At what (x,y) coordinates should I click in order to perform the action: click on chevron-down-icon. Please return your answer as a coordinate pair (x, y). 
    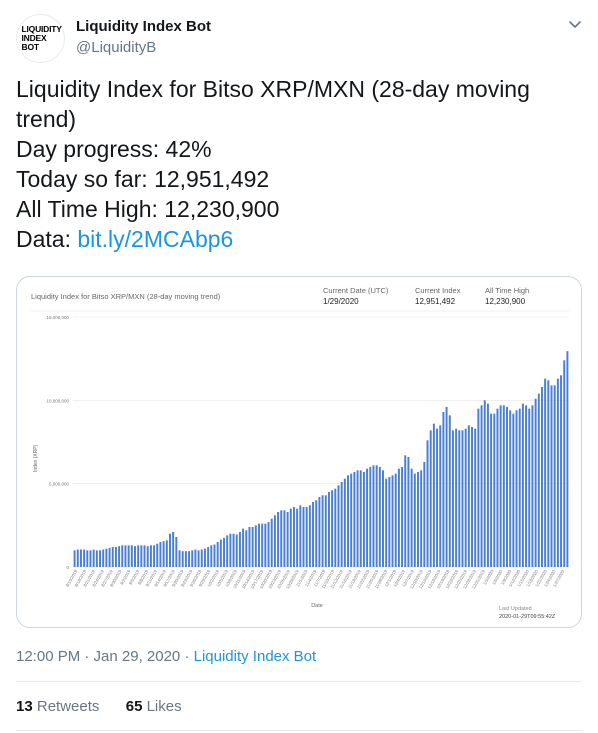
    Looking at the image, I should click on (575, 25).